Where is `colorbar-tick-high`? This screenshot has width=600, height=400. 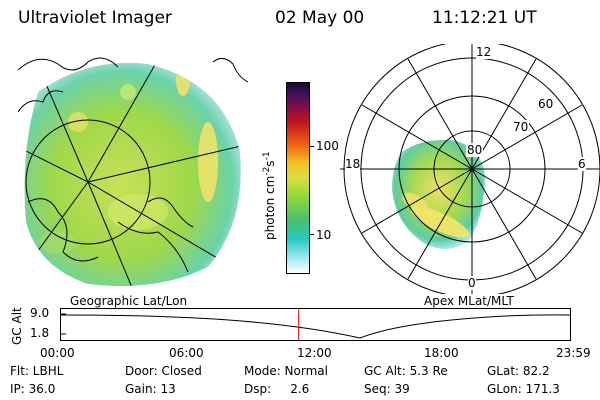
colorbar-tick-high is located at coordinates (311, 146).